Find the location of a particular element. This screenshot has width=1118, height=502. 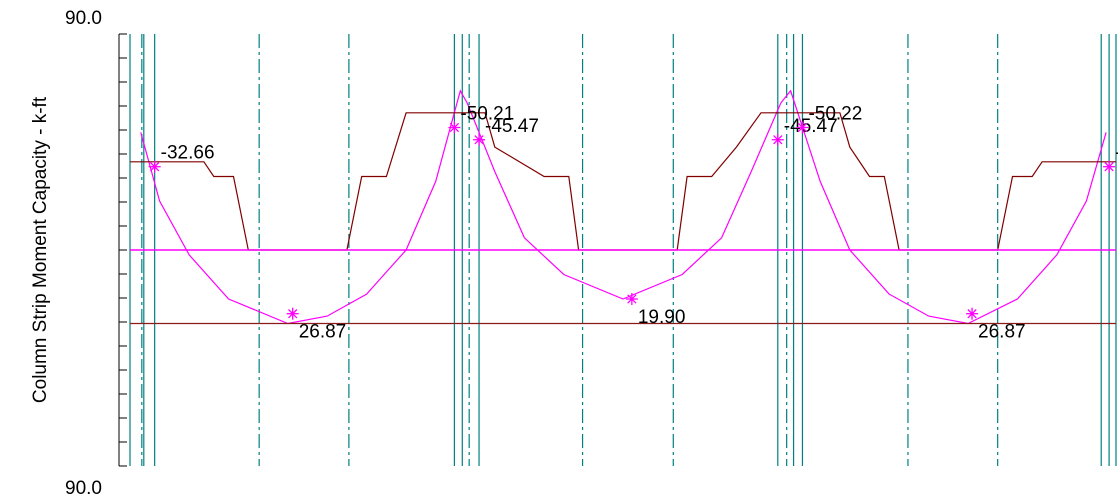

y-axis-bottom-label: 90.0 is located at coordinates (83, 488).